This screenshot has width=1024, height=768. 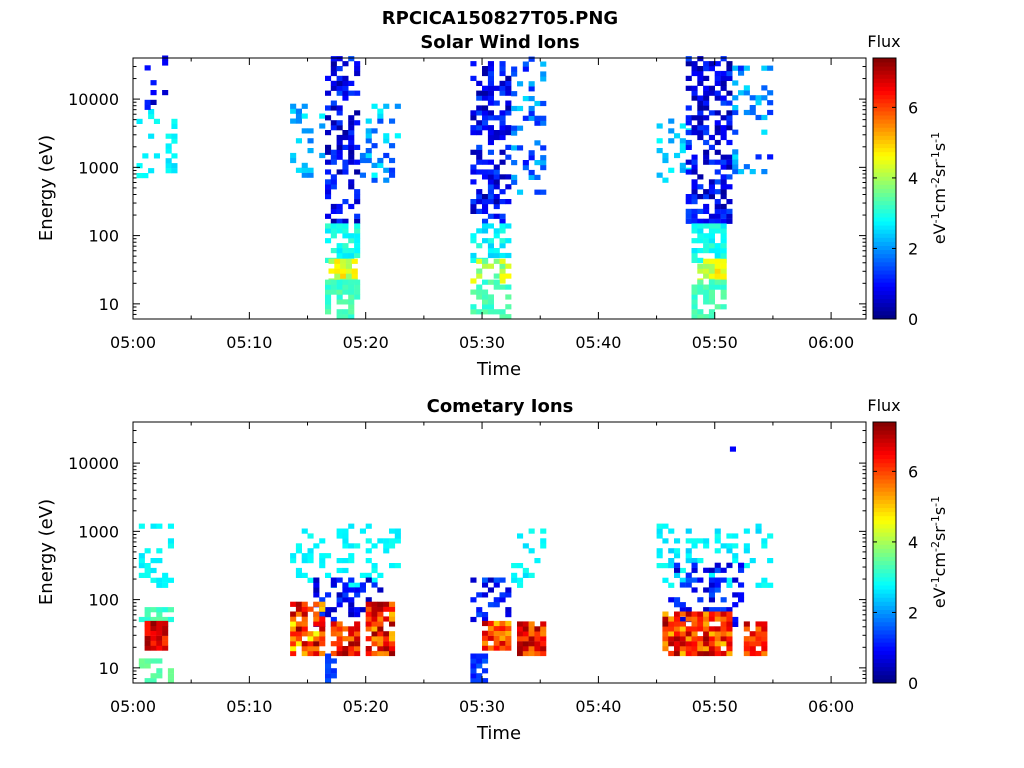 What do you see at coordinates (935, 217) in the screenshot?
I see `unit-exponent: -1` at bounding box center [935, 217].